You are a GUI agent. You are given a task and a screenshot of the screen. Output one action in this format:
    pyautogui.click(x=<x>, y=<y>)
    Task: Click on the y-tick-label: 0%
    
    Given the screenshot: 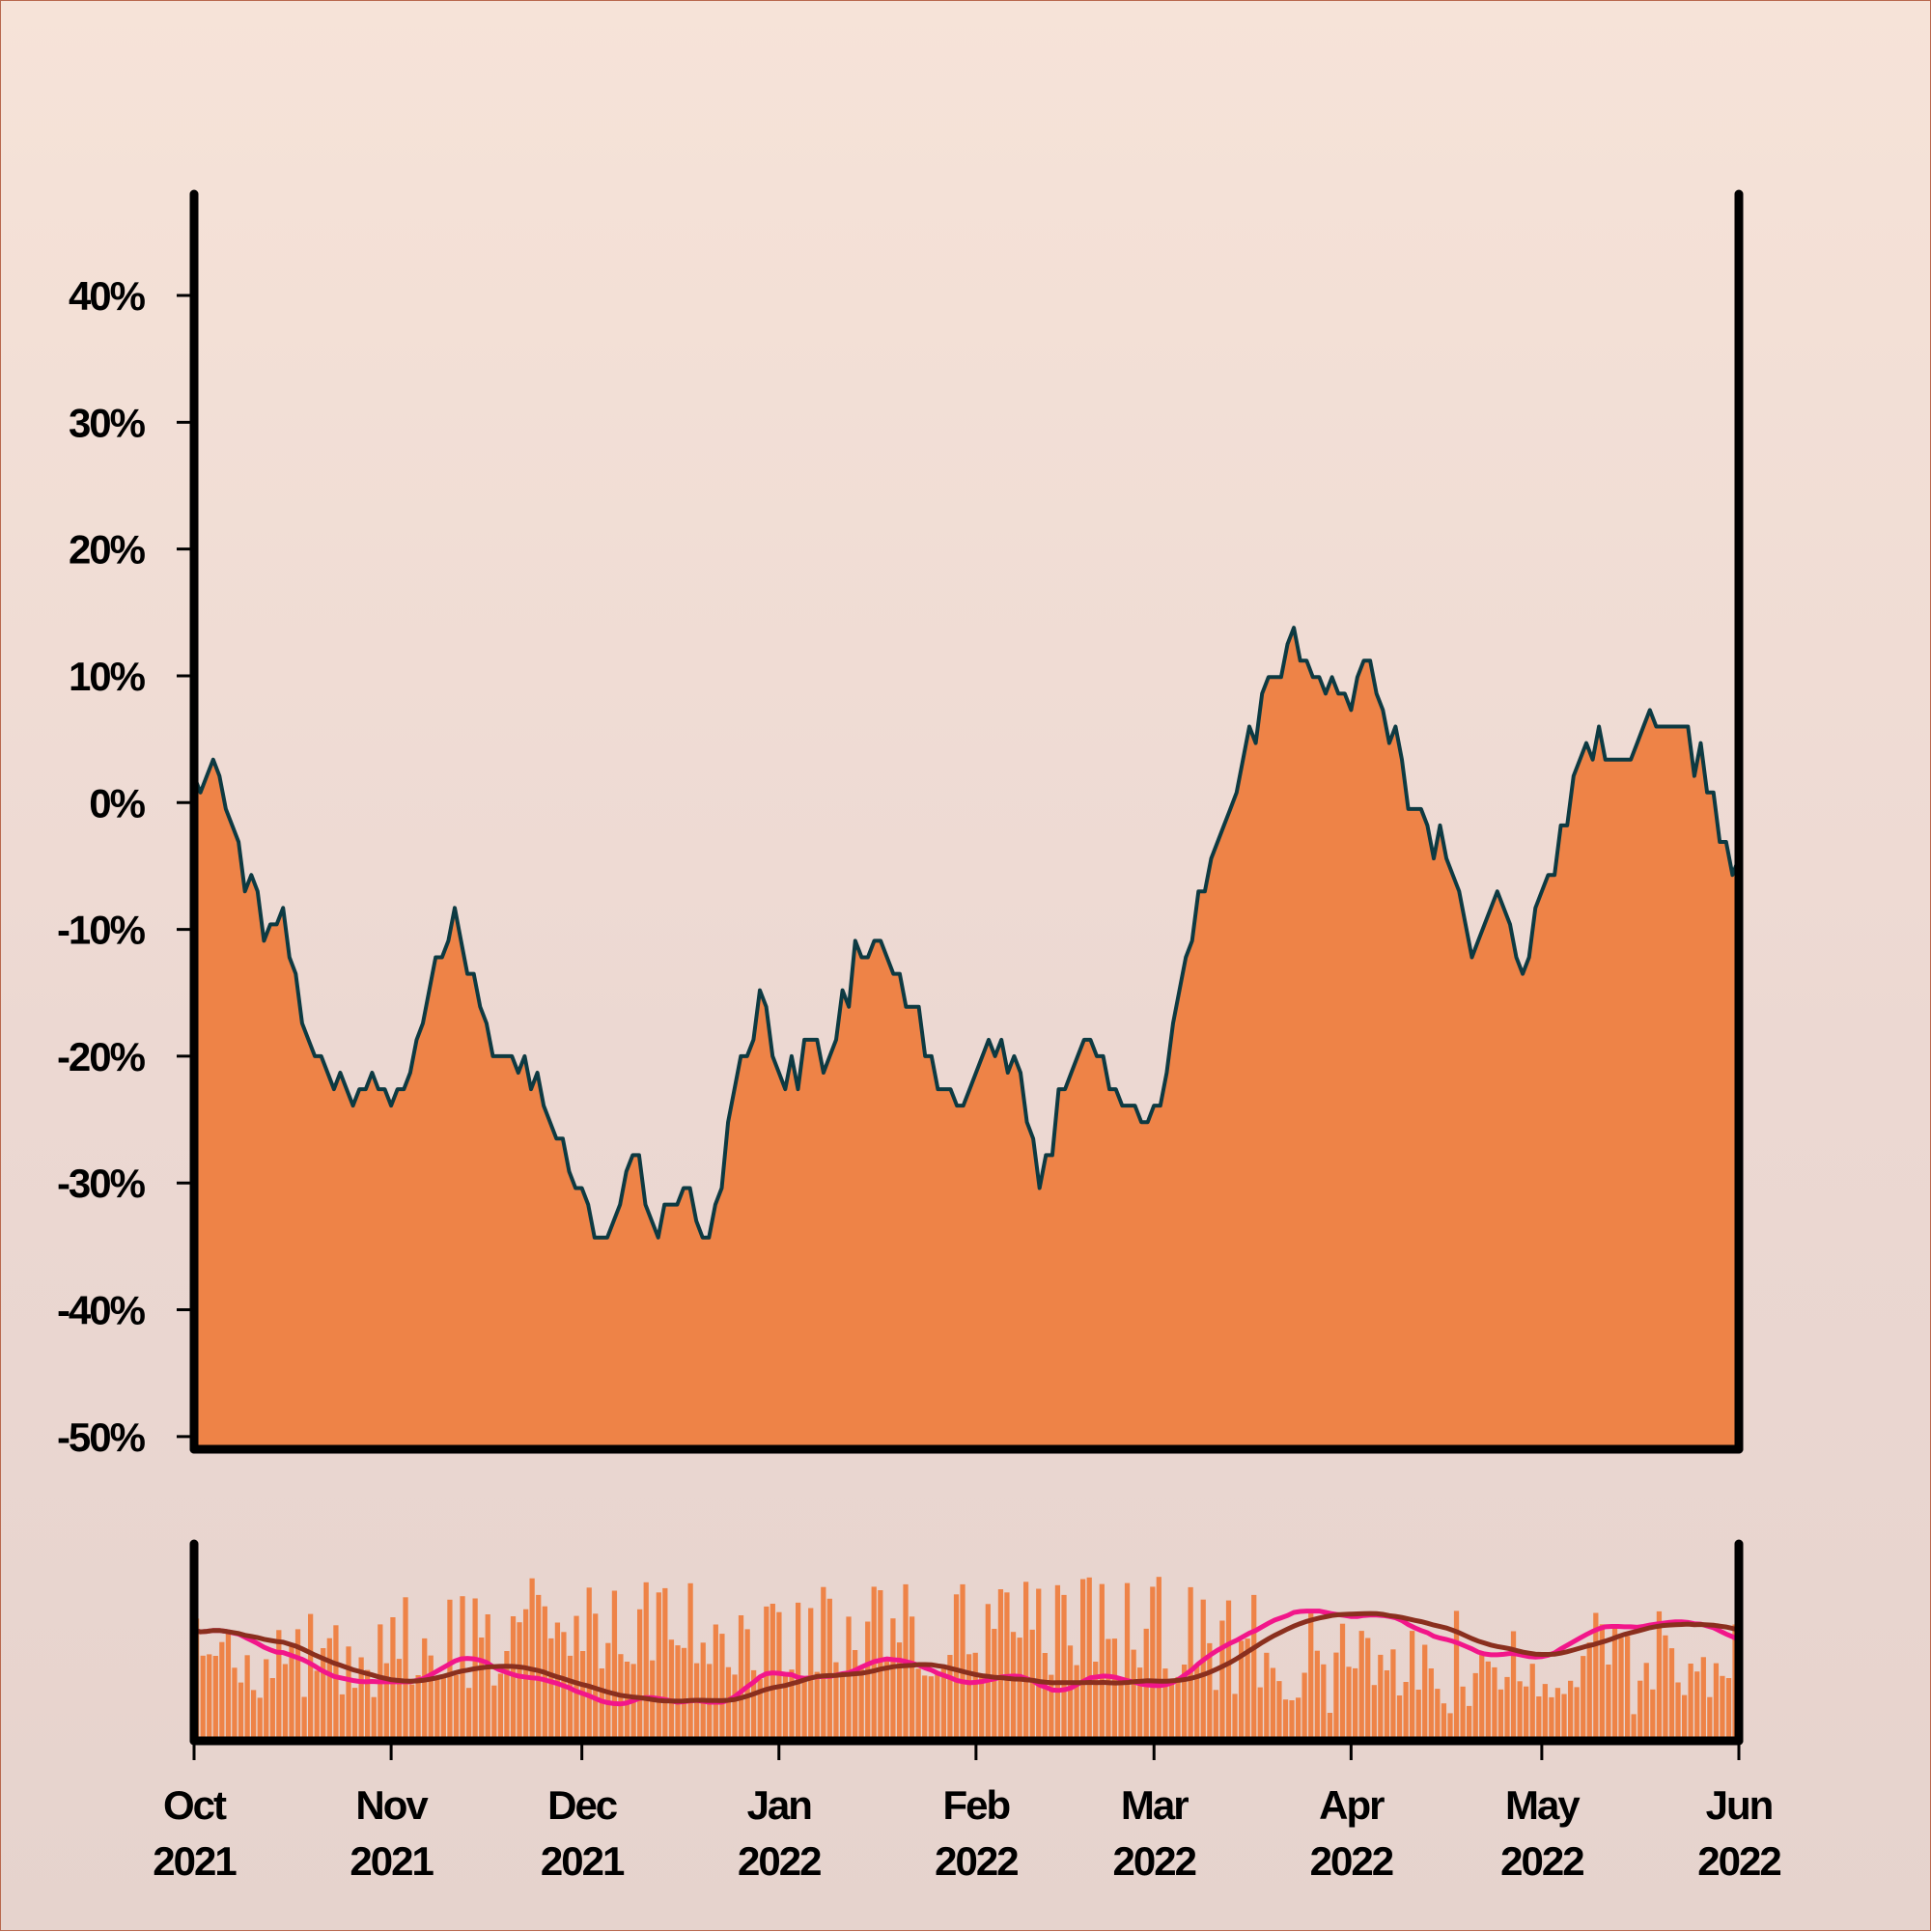 What is the action you would take?
    pyautogui.click(x=117, y=803)
    